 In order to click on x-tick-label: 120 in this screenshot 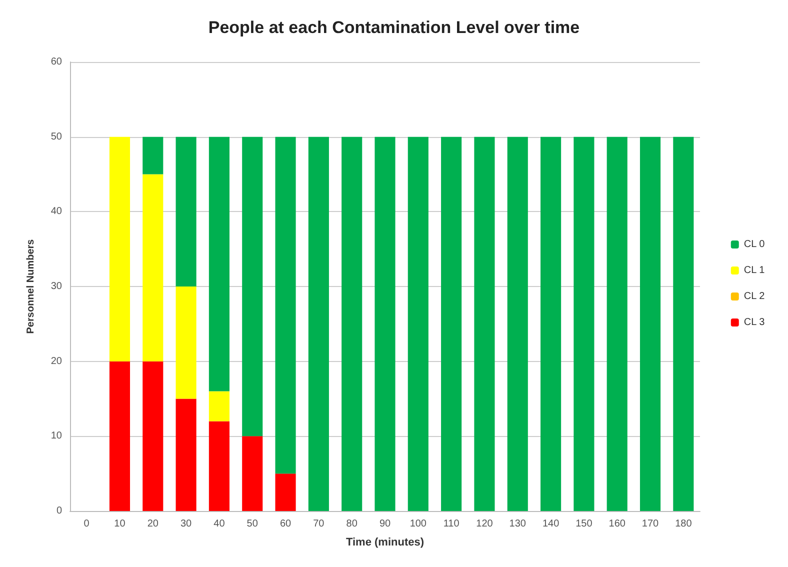, I will do `click(485, 524)`.